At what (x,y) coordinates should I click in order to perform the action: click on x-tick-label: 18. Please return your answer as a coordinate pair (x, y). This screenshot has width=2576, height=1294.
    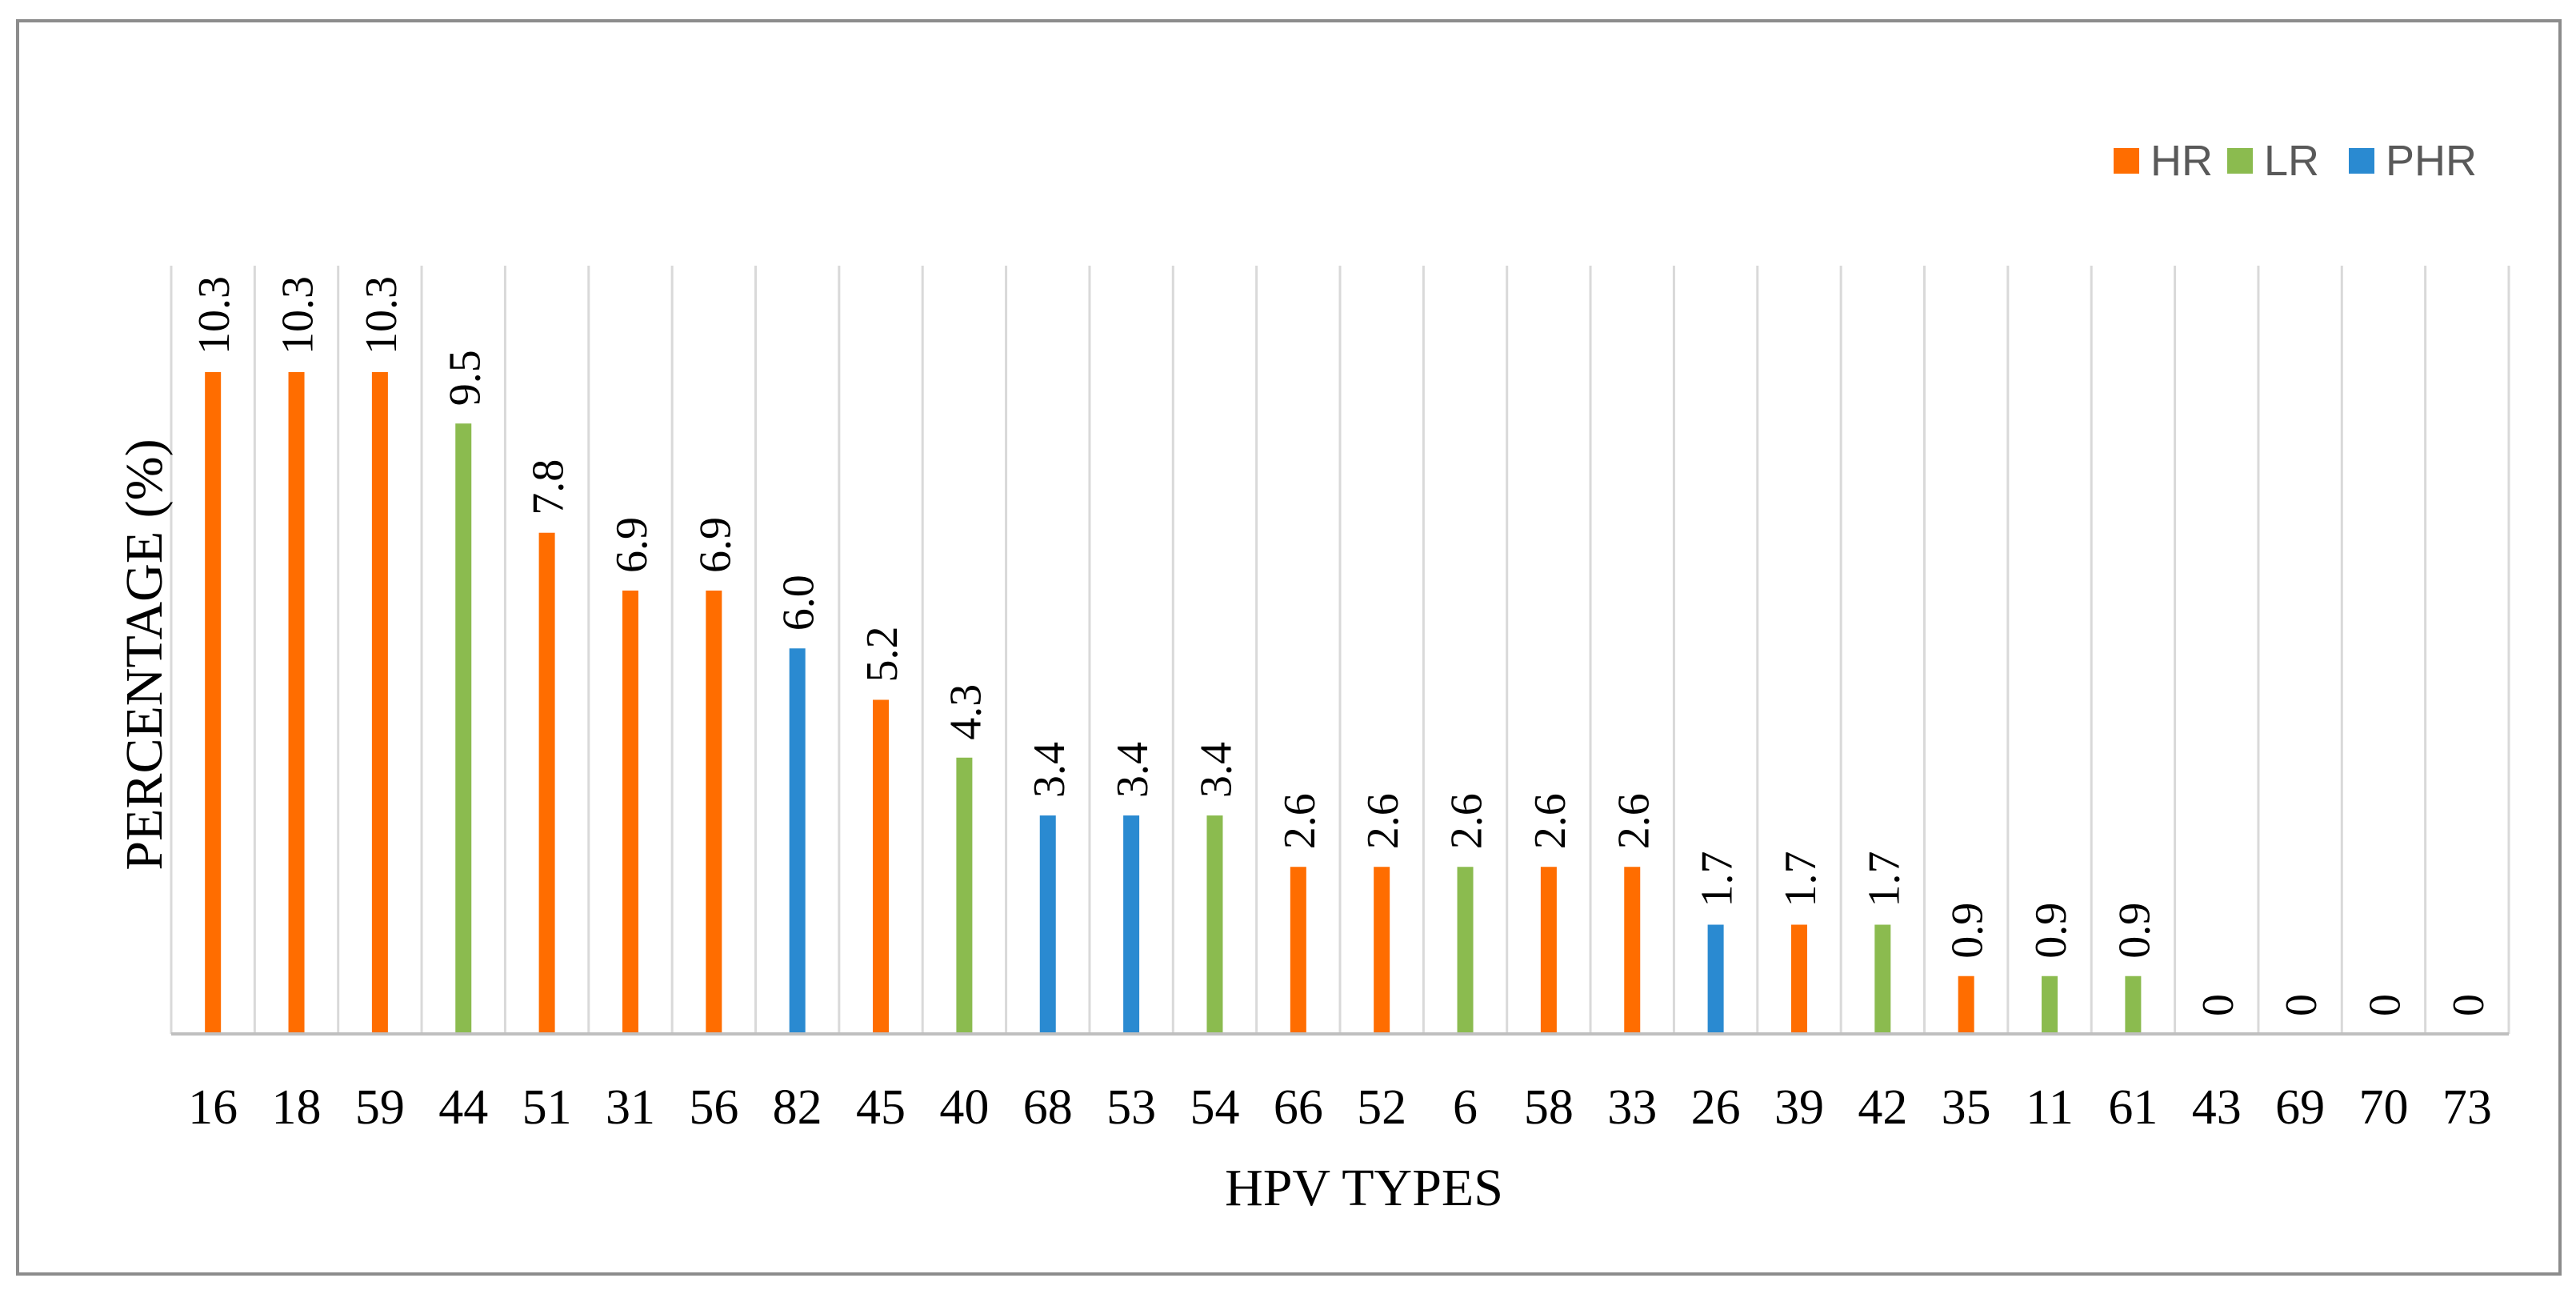
    Looking at the image, I should click on (297, 1107).